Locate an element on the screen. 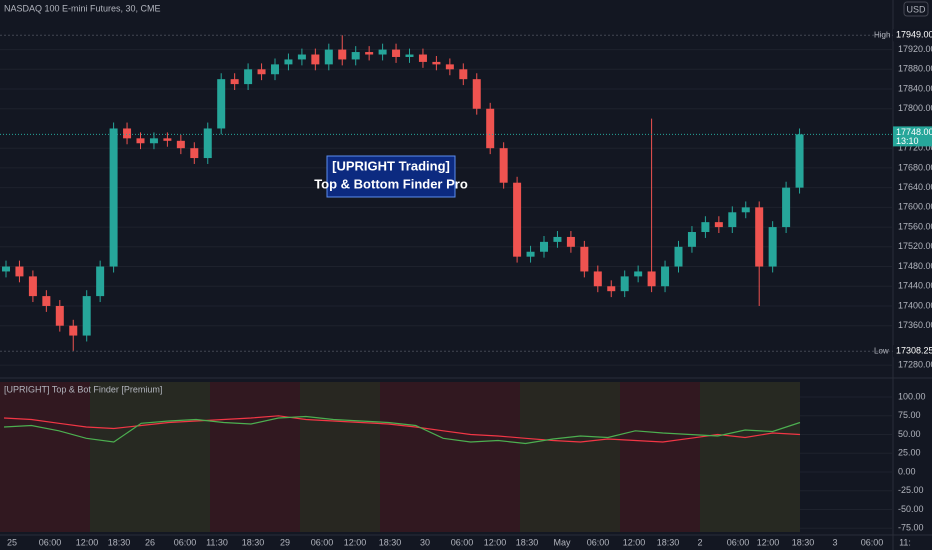 This screenshot has width=932, height=550. y-tick-label: 100.00 is located at coordinates (912, 396).